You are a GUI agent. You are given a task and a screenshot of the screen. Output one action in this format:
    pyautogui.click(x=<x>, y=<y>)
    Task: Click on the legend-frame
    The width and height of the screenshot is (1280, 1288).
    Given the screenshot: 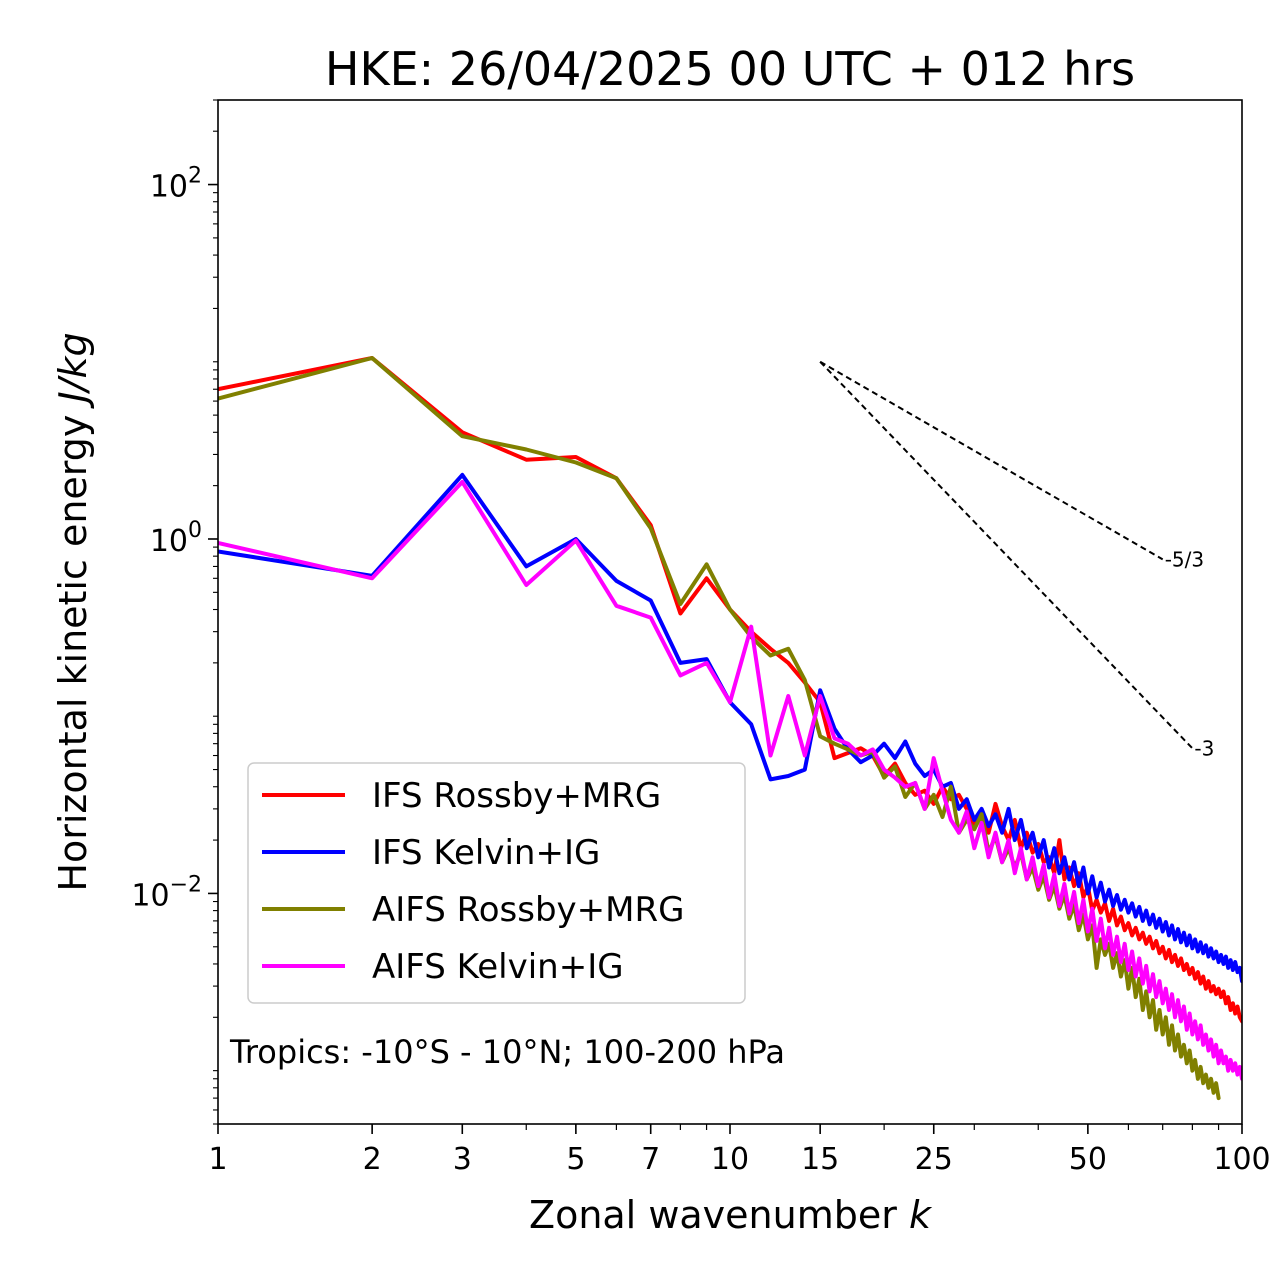 What is the action you would take?
    pyautogui.click(x=496, y=883)
    